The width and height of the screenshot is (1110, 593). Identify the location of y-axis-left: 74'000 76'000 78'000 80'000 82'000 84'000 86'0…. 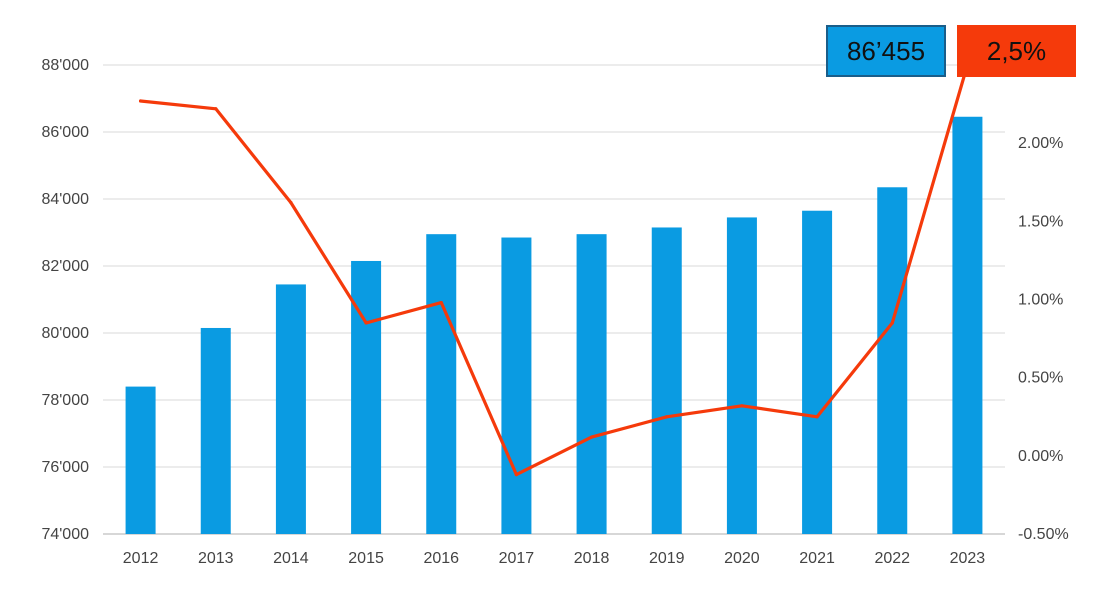
(65, 300).